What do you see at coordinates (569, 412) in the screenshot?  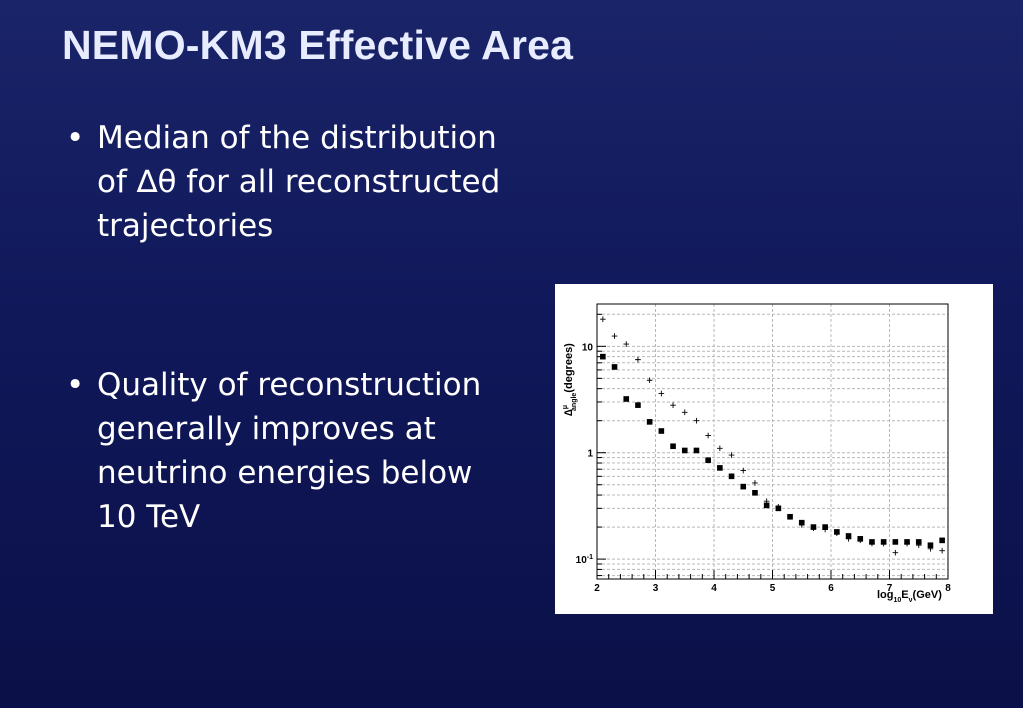 I see `y-axis-label-main: ∆` at bounding box center [569, 412].